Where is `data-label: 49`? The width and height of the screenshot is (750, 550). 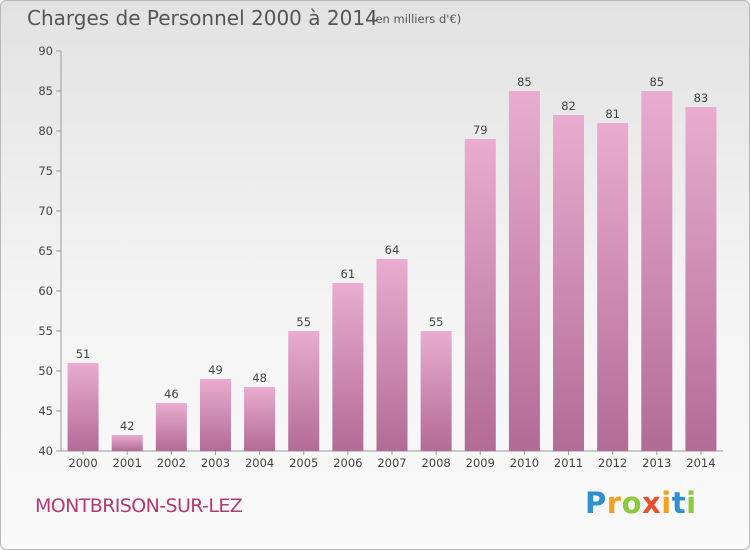 data-label: 49 is located at coordinates (215, 370).